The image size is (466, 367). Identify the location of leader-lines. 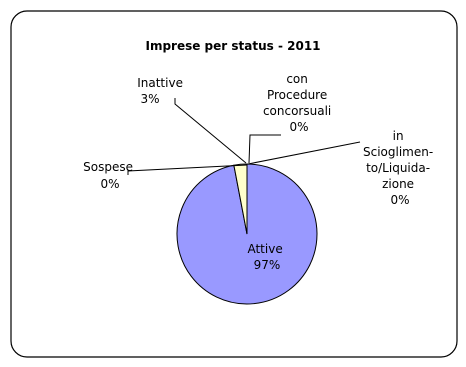
(244, 136).